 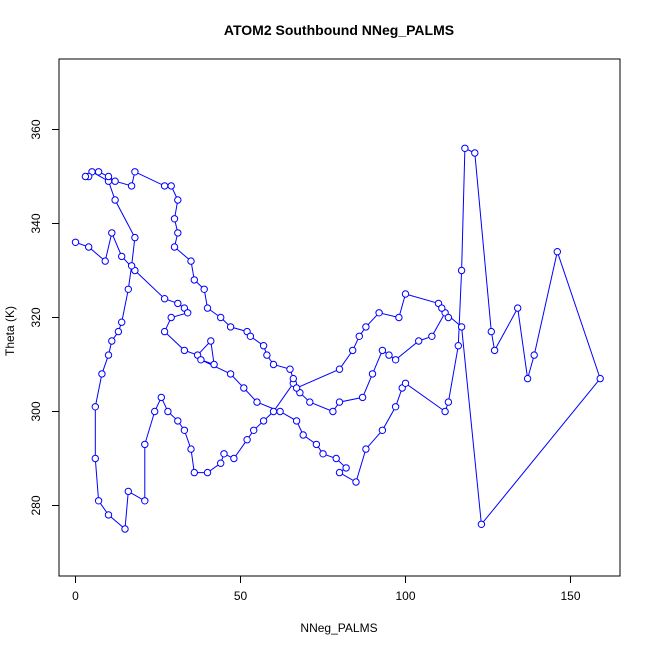 I want to click on x-tick-label: 0, so click(x=75, y=596).